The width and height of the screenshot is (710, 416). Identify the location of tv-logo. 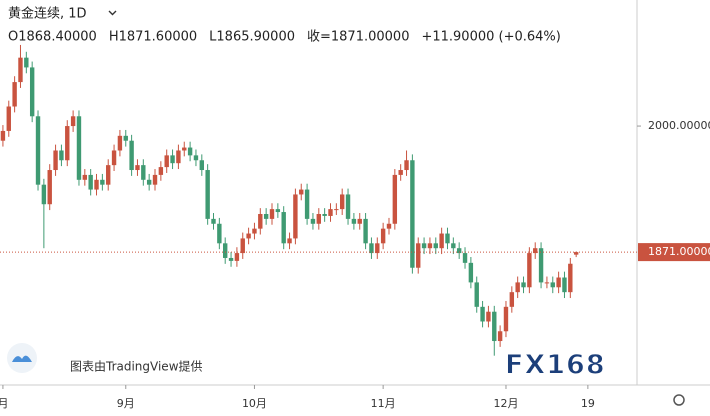
(22, 358).